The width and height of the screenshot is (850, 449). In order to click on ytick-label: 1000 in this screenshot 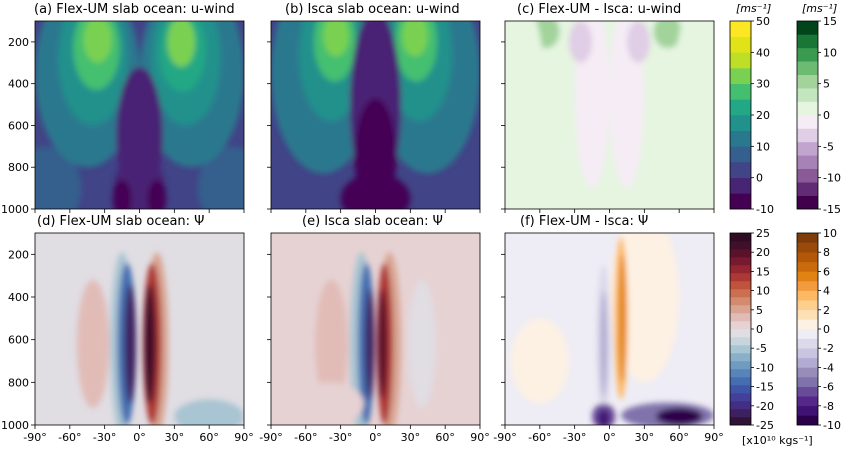, I will do `click(15, 209)`.